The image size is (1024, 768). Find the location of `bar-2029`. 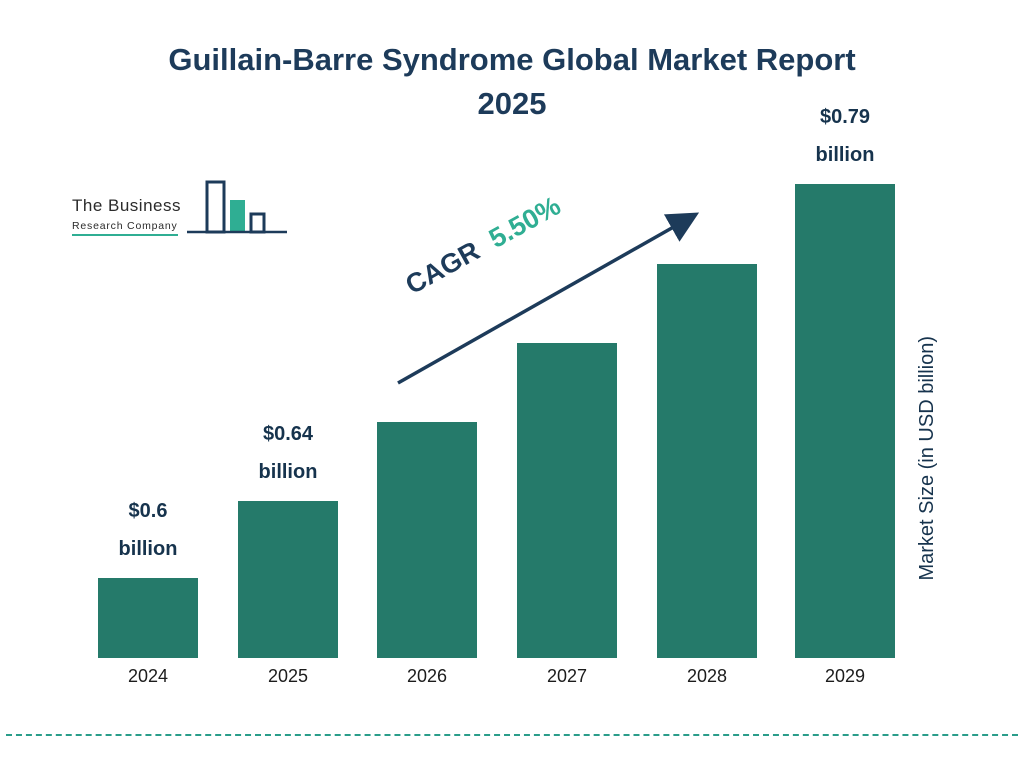

bar-2029 is located at coordinates (845, 421).